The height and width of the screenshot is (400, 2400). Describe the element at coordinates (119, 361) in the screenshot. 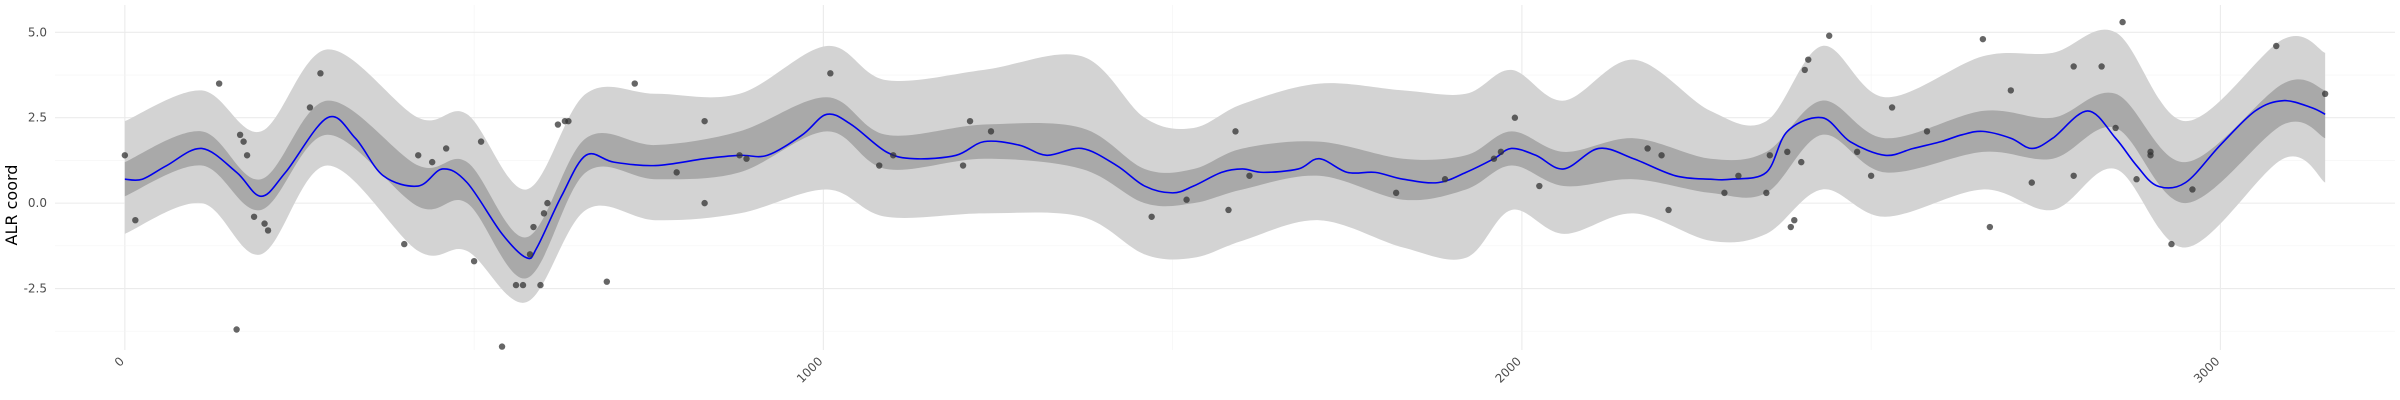

I see `x-tick-label: 0` at that location.